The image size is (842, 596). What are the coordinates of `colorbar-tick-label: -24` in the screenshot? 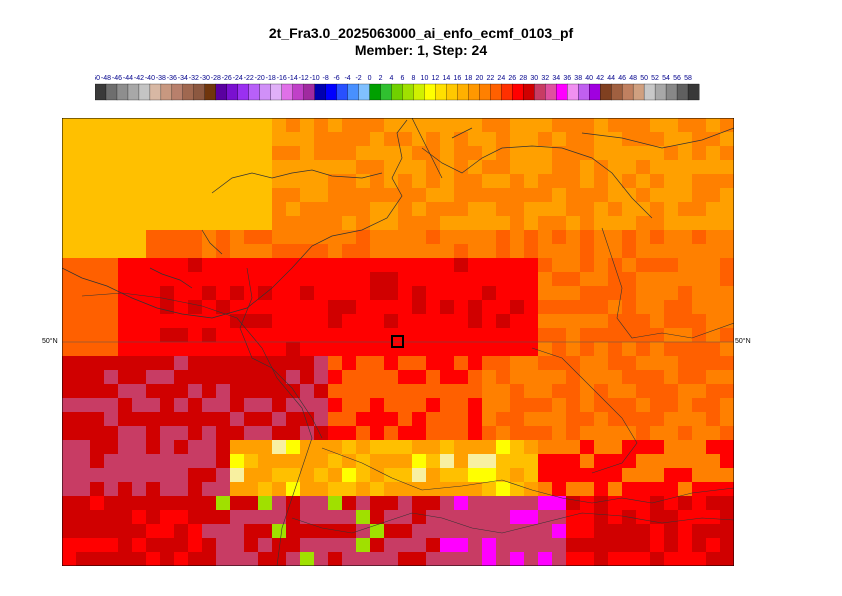 It's located at (238, 78).